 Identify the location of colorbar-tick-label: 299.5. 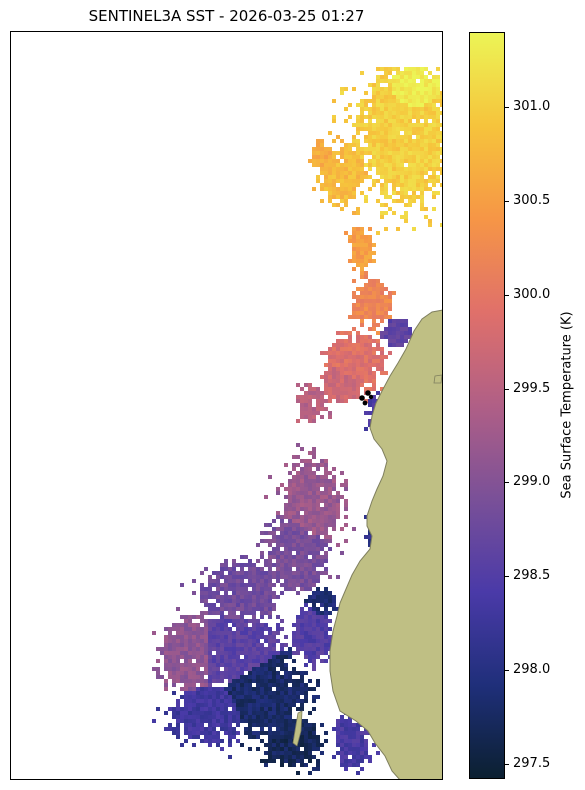
(532, 388).